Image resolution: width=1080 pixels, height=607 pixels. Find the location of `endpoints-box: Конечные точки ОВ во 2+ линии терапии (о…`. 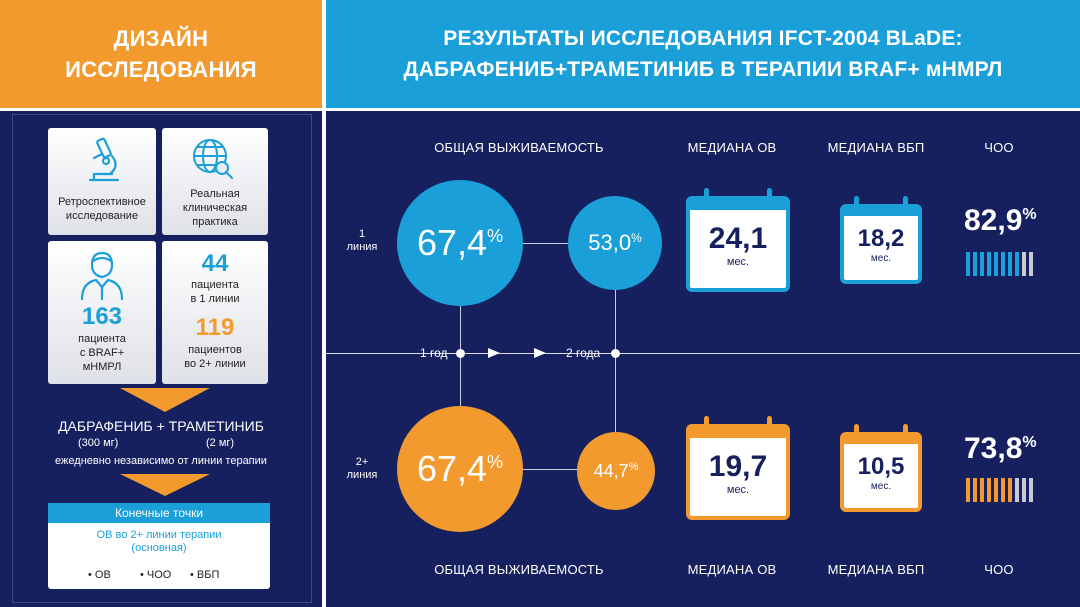

endpoints-box: Конечные точки ОВ во 2+ линии терапии (о… is located at coordinates (159, 546).